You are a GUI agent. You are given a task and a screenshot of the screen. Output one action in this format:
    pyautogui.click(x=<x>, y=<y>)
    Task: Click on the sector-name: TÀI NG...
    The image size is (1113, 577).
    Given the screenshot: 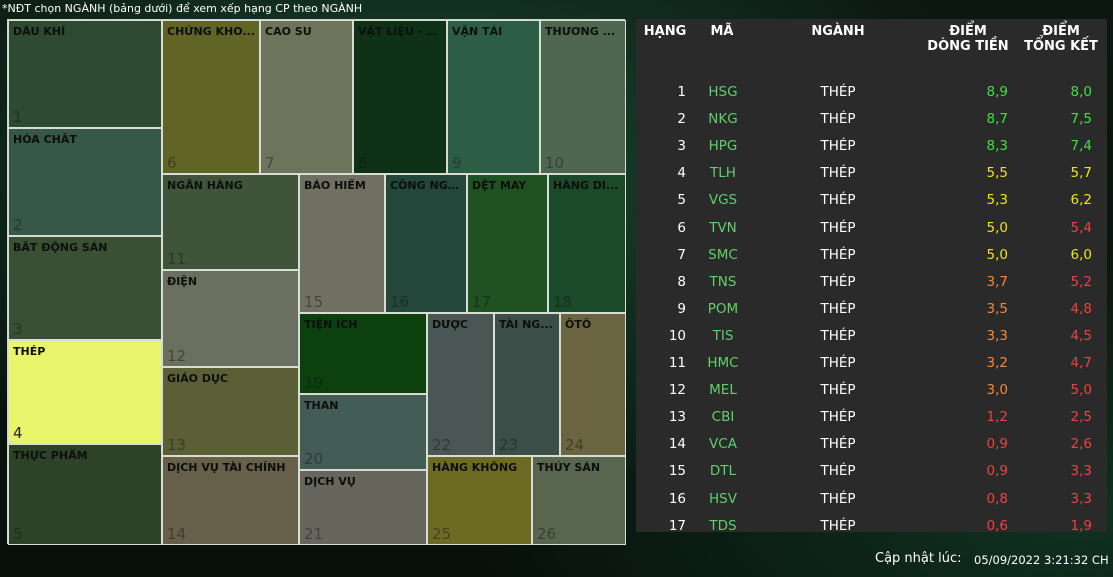 What is the action you would take?
    pyautogui.click(x=526, y=324)
    